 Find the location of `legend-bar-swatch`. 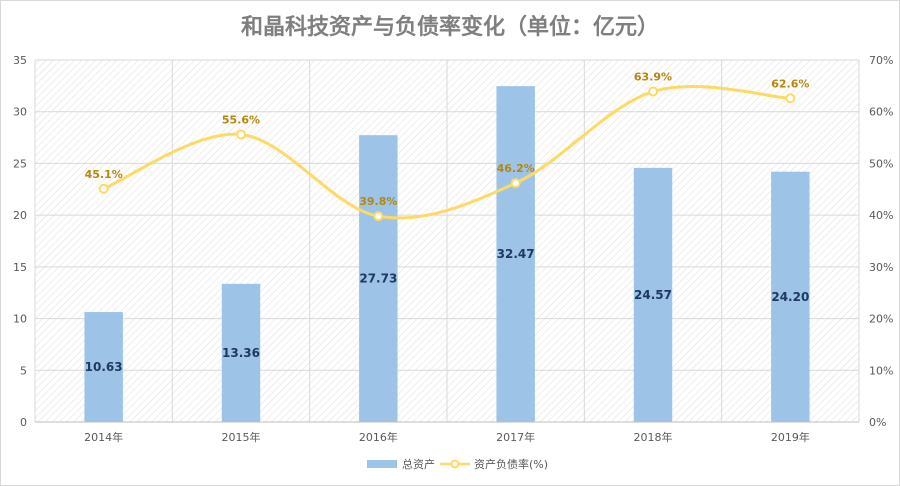

legend-bar-swatch is located at coordinates (382, 464).